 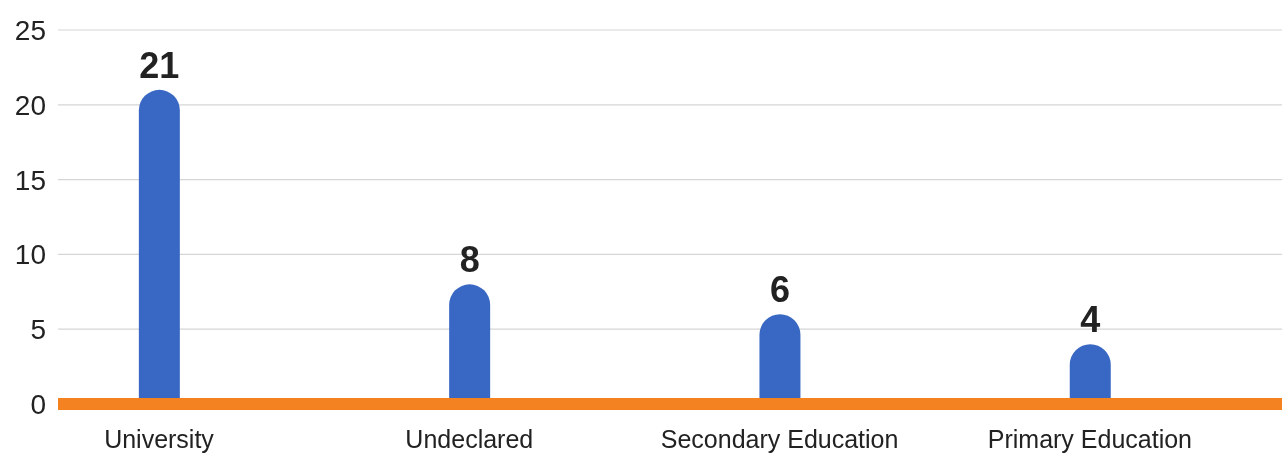 I want to click on y-tick-label: 20, so click(x=30, y=105).